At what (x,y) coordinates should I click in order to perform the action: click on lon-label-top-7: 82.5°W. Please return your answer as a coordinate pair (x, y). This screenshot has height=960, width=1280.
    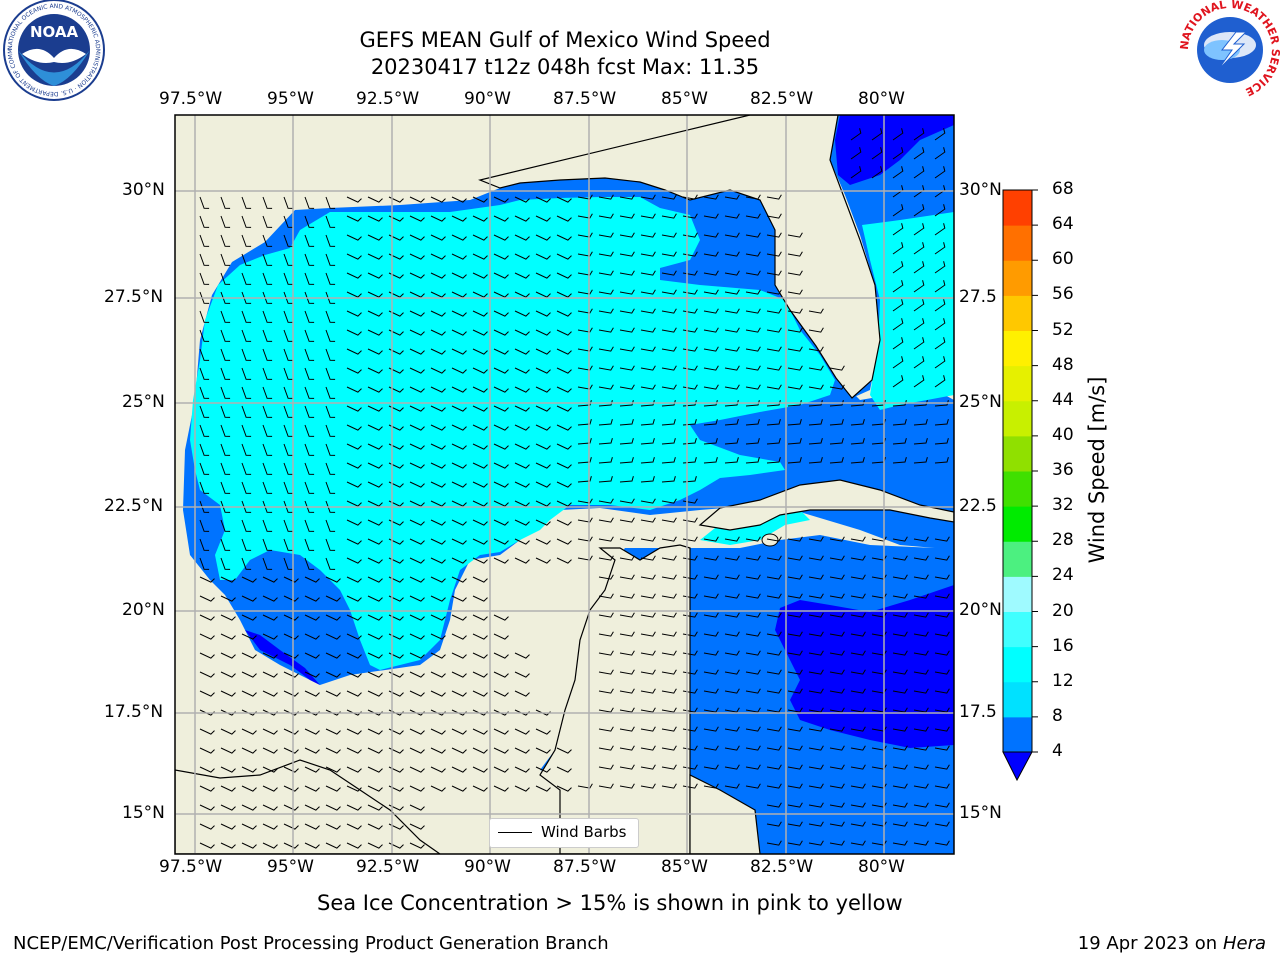
    Looking at the image, I should click on (782, 99).